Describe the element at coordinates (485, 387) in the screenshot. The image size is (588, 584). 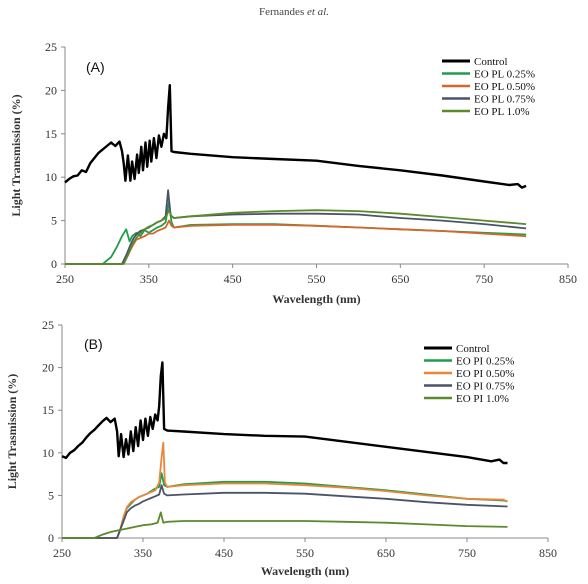
I see `legend-label: EO PI 0.75%` at that location.